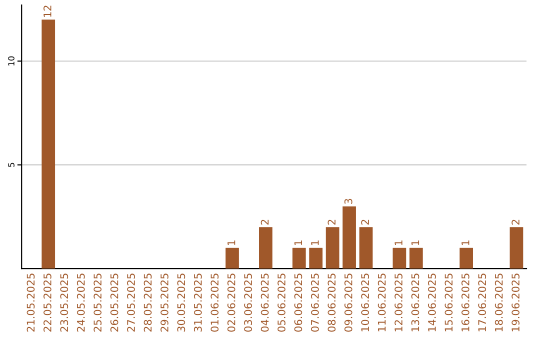  Describe the element at coordinates (332, 303) in the screenshot. I see `x-tick-label: 08.06.2025` at that location.